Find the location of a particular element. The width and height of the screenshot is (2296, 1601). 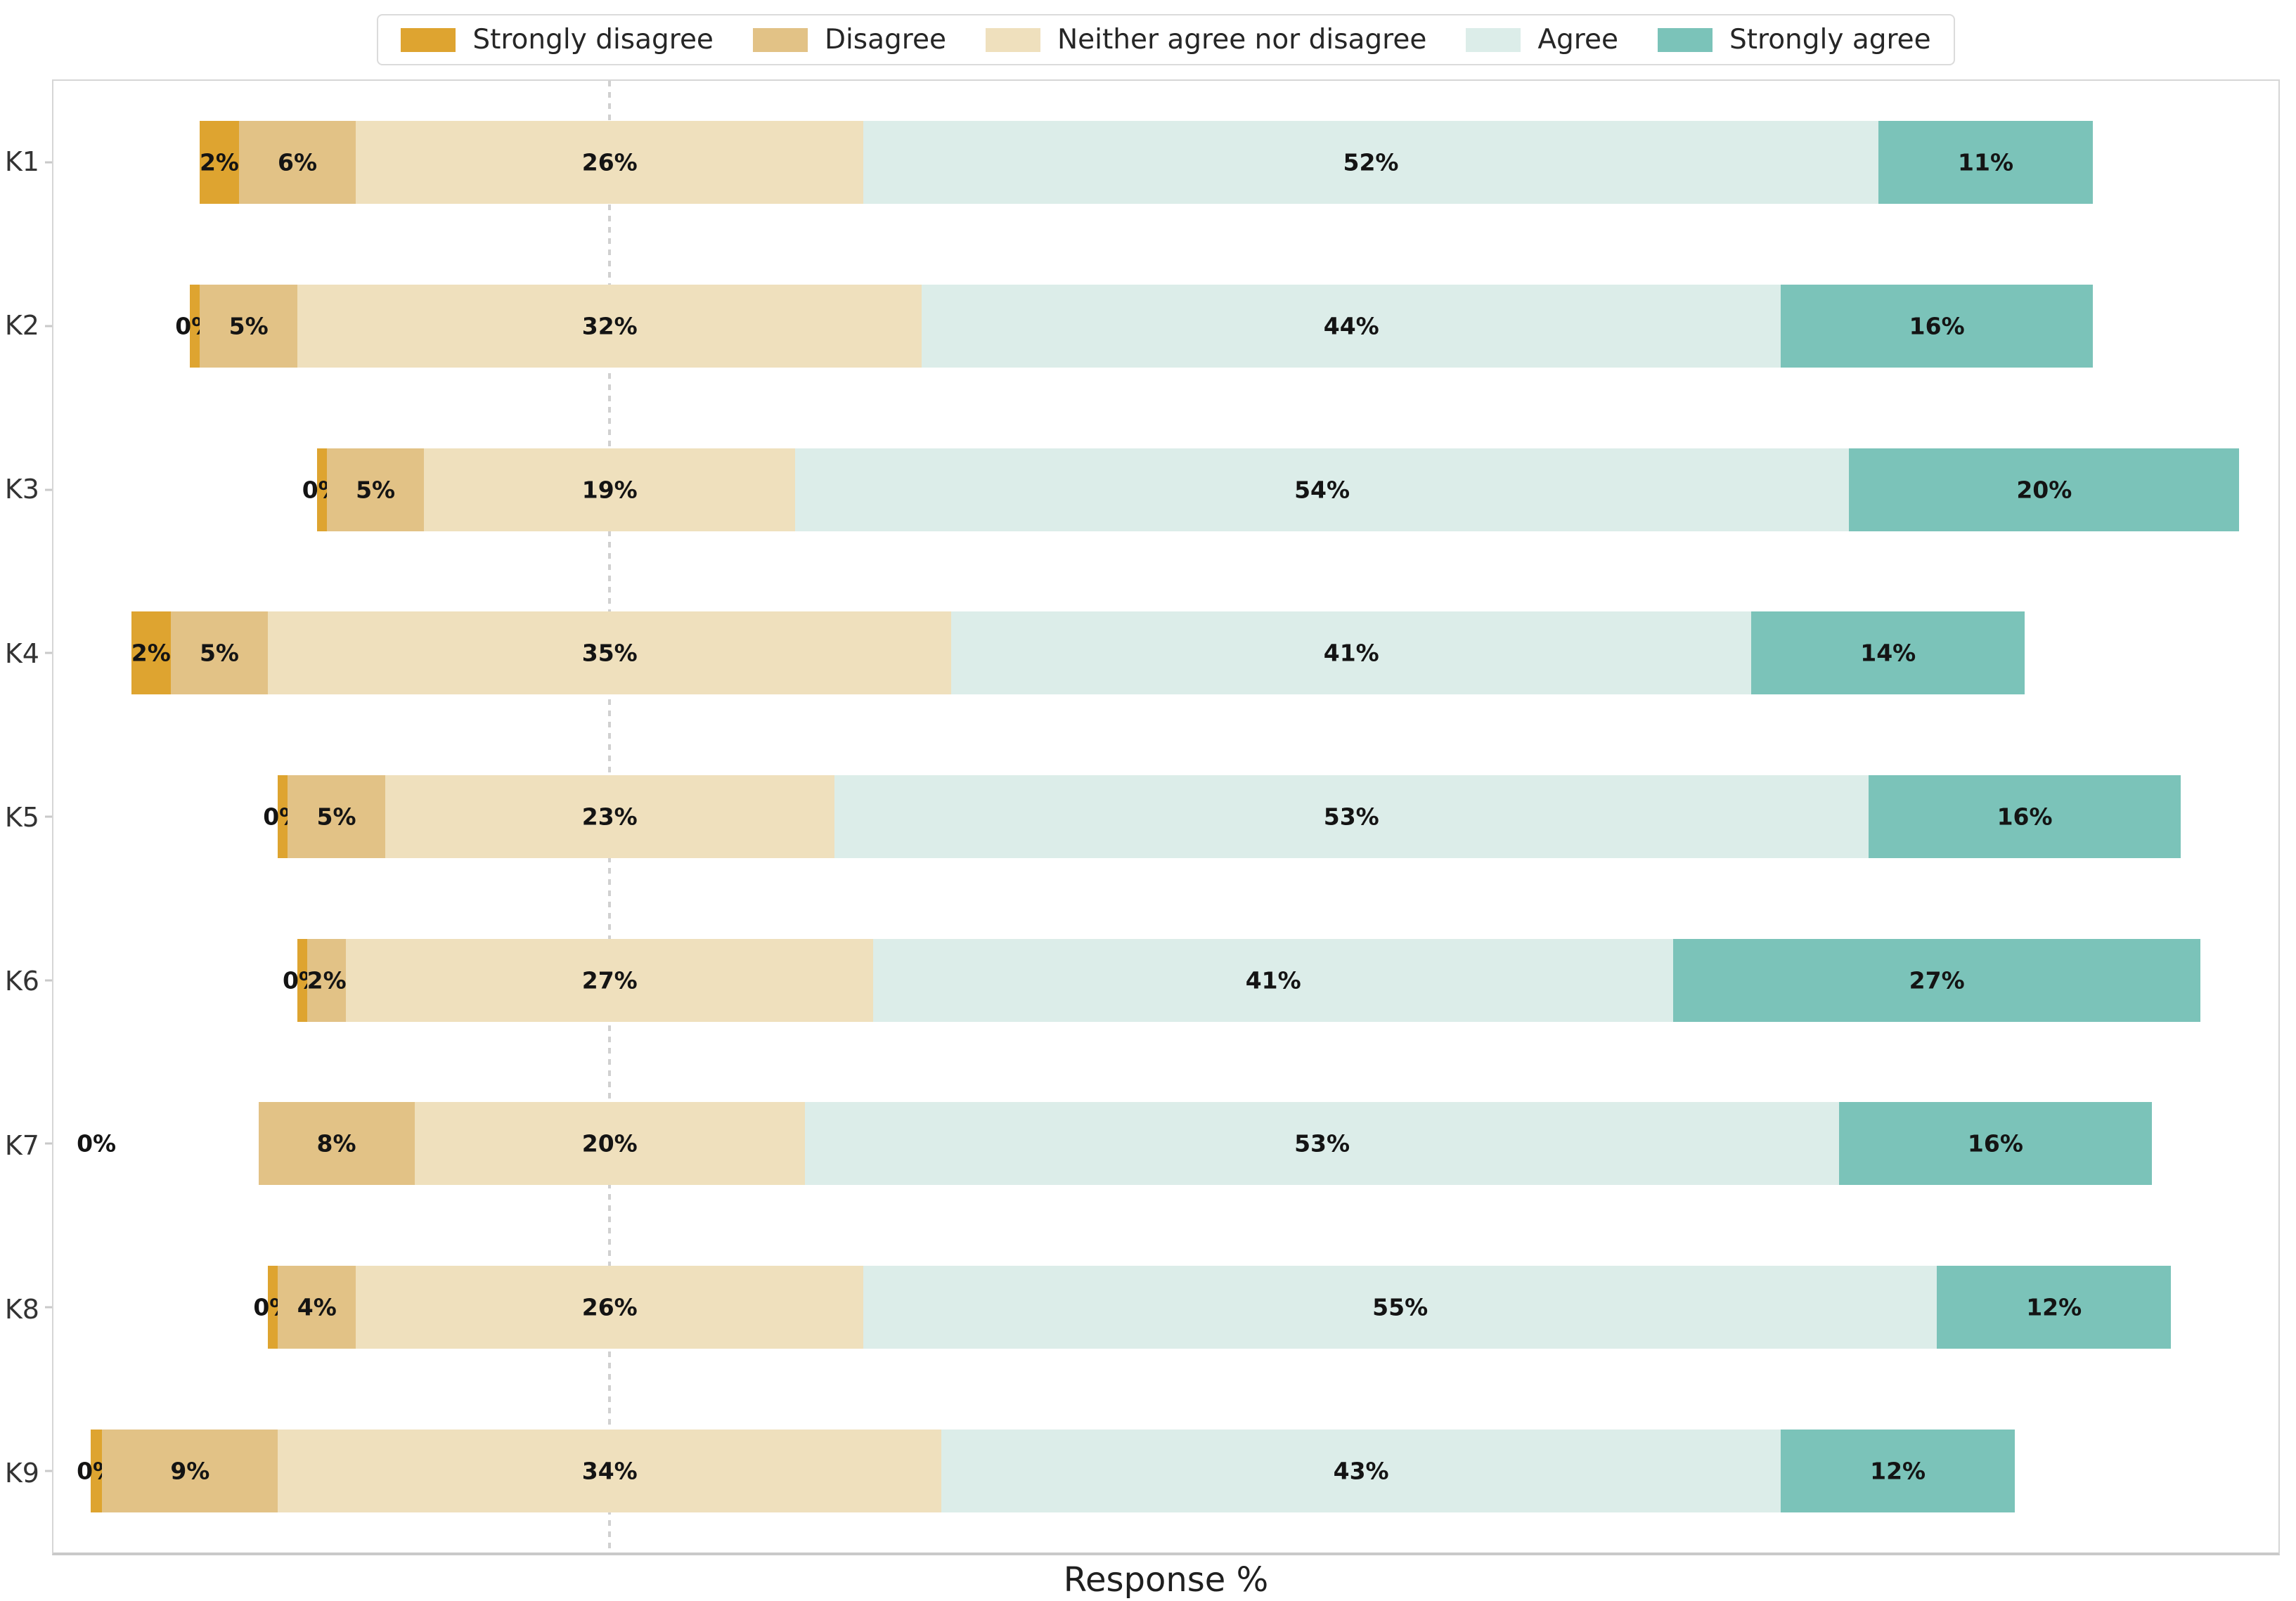

segment-value-label: 16% is located at coordinates (1995, 1143).